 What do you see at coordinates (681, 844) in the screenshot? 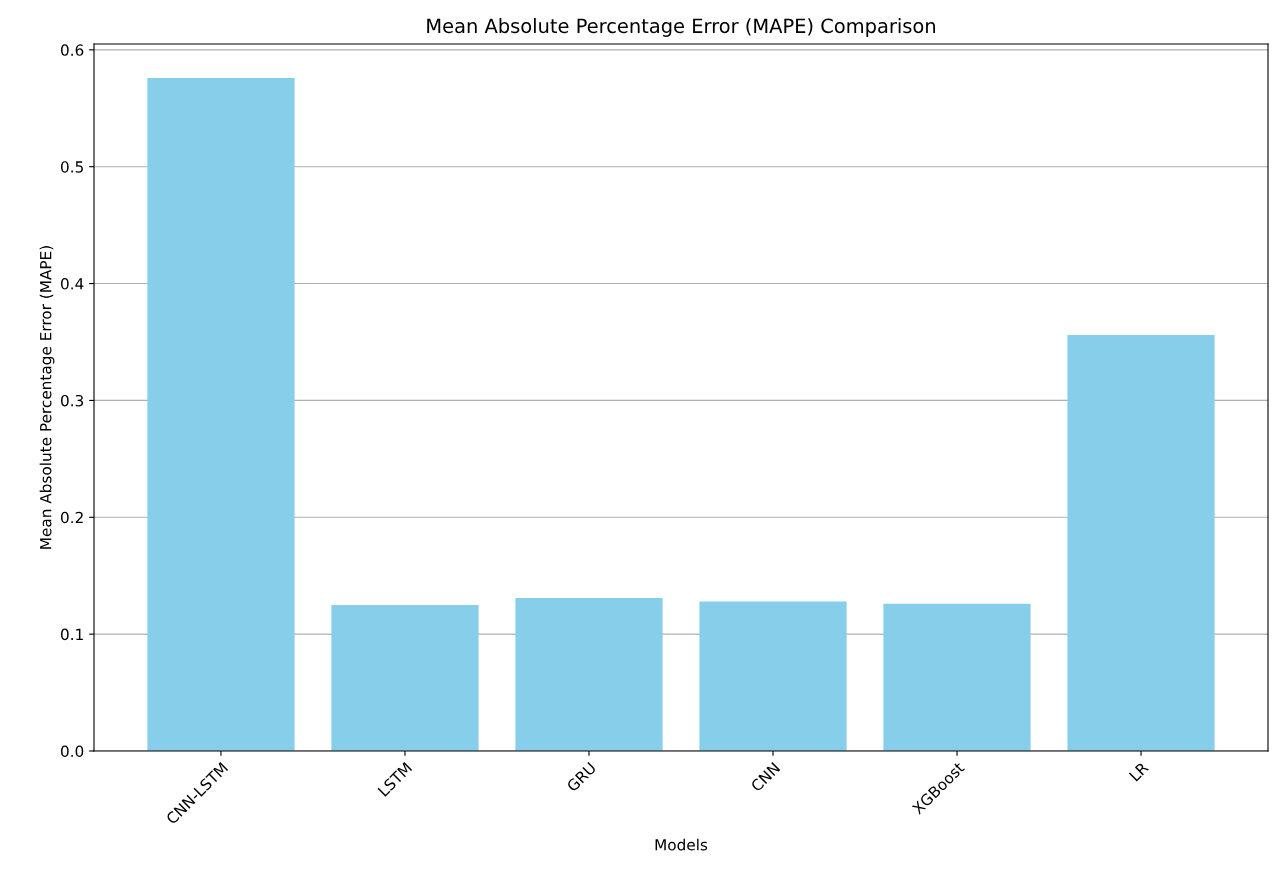
I see `x-axis-title: Models` at bounding box center [681, 844].